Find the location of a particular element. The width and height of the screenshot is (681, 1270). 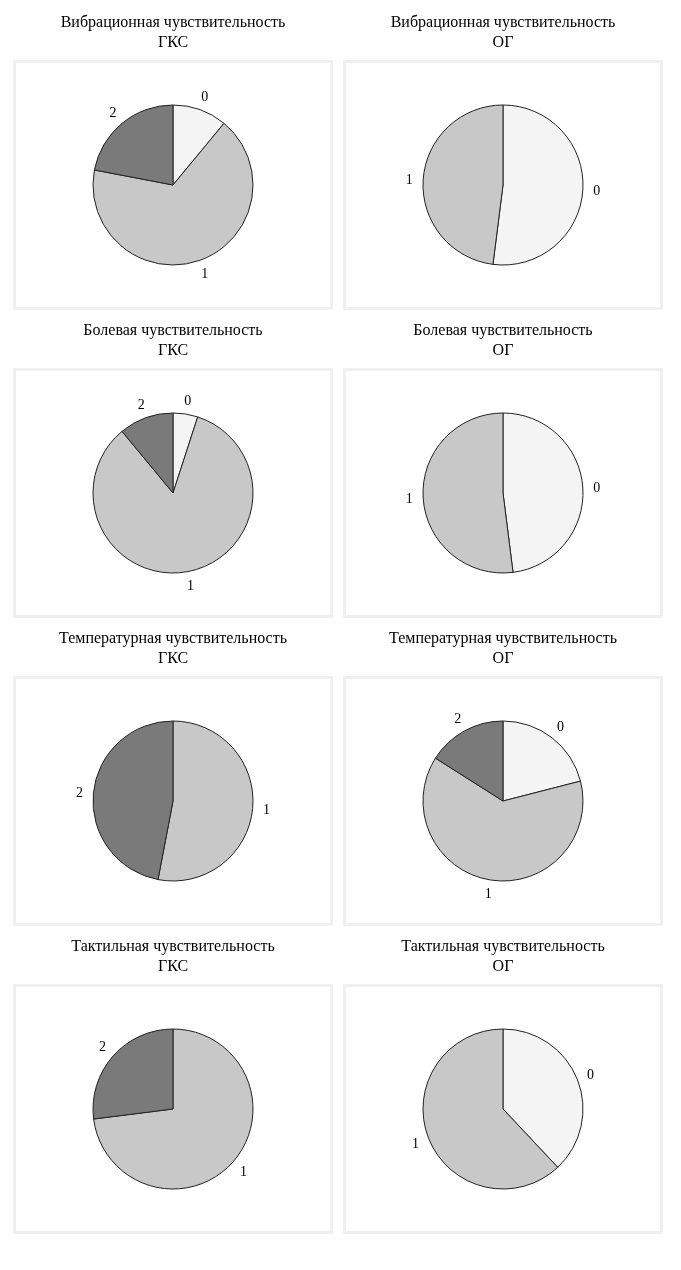

chart-title: Болевая чувствительность ГКС is located at coordinates (173, 340).